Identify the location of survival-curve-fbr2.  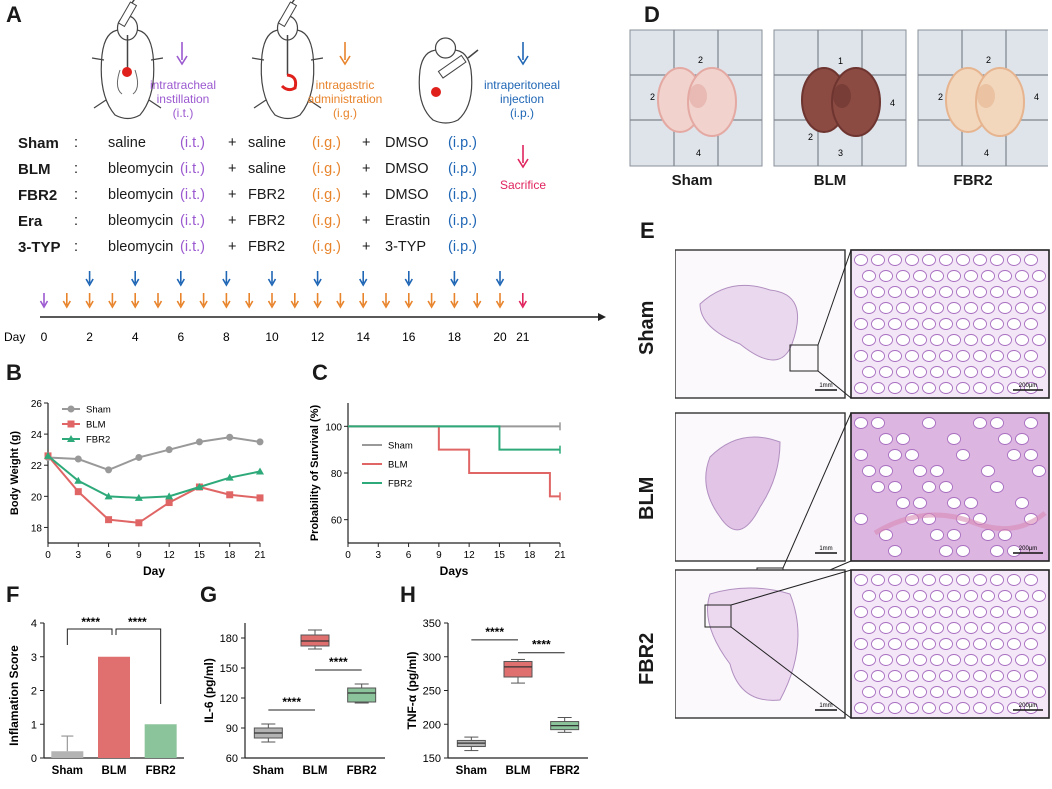
(454, 438).